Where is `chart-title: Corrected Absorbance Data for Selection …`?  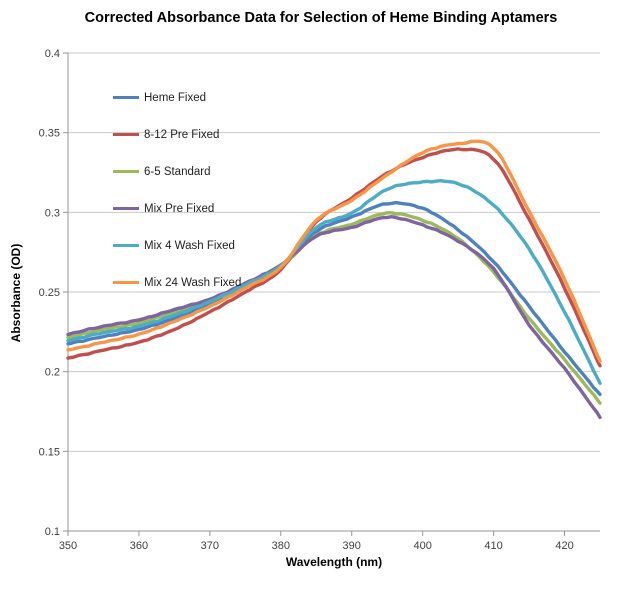 chart-title: Corrected Absorbance Data for Selection … is located at coordinates (321, 18).